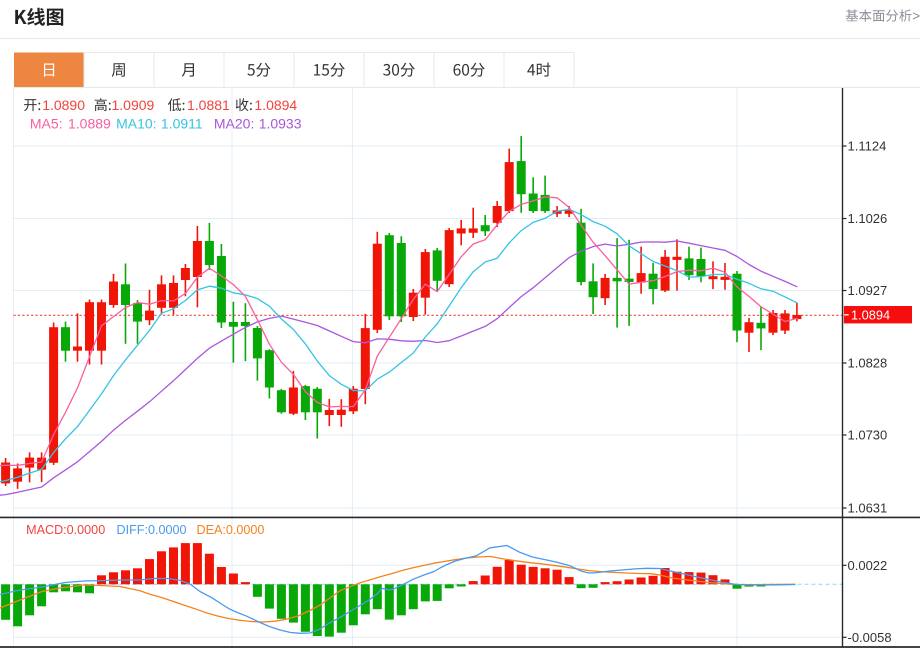 This screenshot has height=651, width=920. What do you see at coordinates (280, 124) in the screenshot?
I see `svg-text: 1.0933` at bounding box center [280, 124].